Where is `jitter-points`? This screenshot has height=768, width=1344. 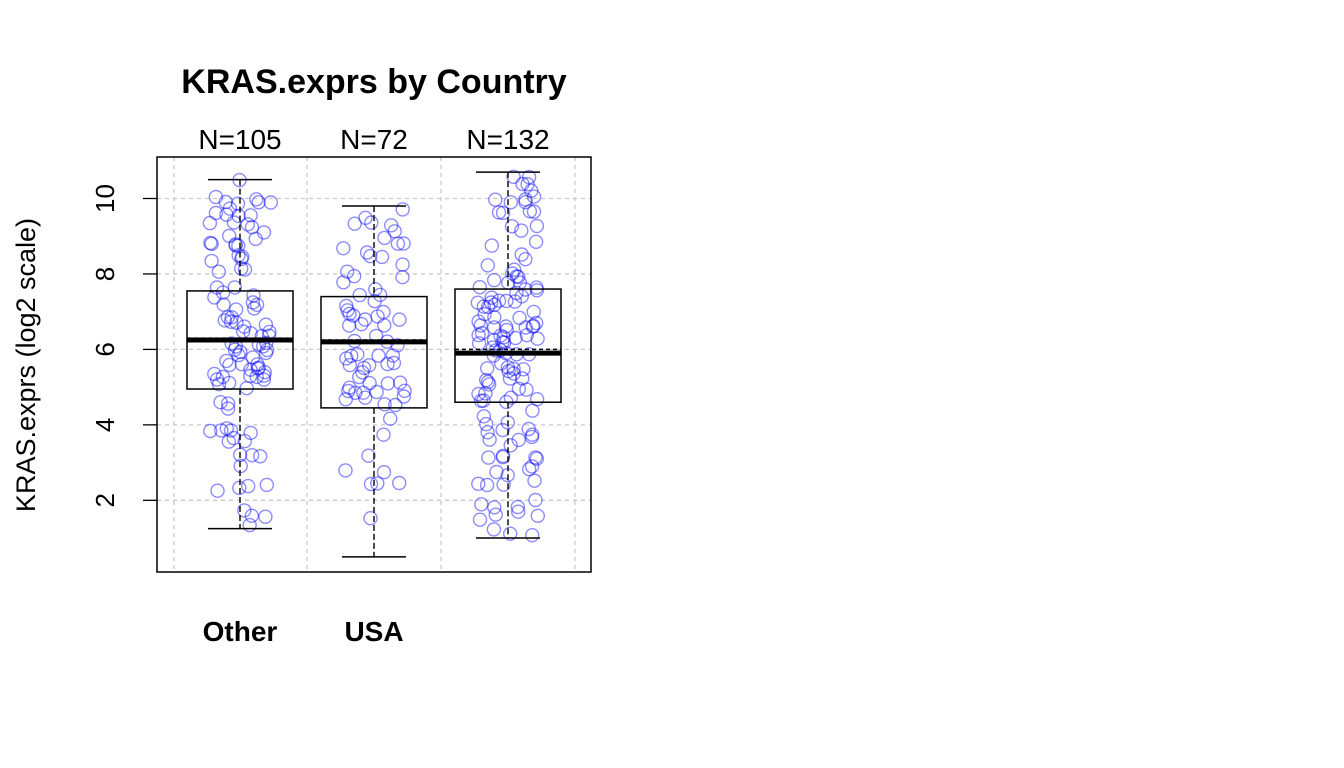 jitter-points is located at coordinates (373, 356).